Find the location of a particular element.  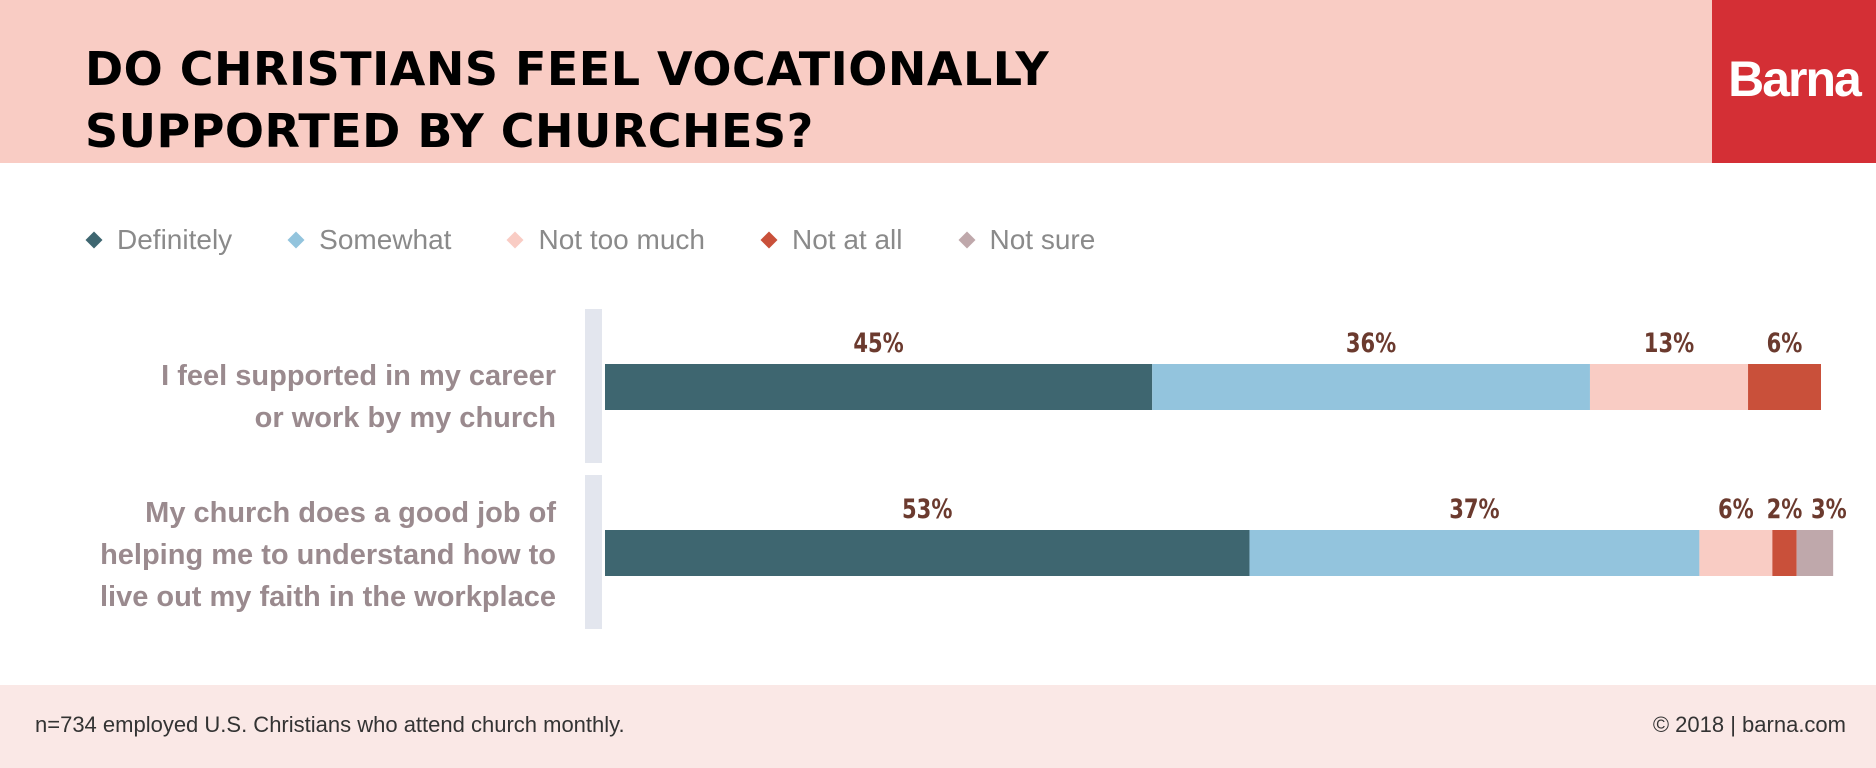

category-label-line: I feel supported in my career is located at coordinates (358, 376).